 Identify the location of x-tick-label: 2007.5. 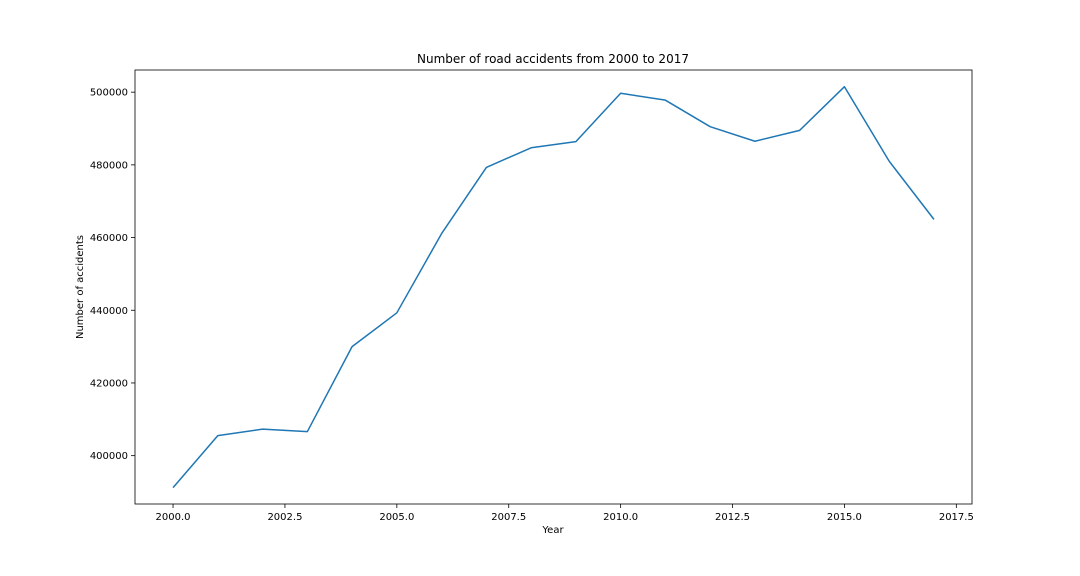
(508, 517).